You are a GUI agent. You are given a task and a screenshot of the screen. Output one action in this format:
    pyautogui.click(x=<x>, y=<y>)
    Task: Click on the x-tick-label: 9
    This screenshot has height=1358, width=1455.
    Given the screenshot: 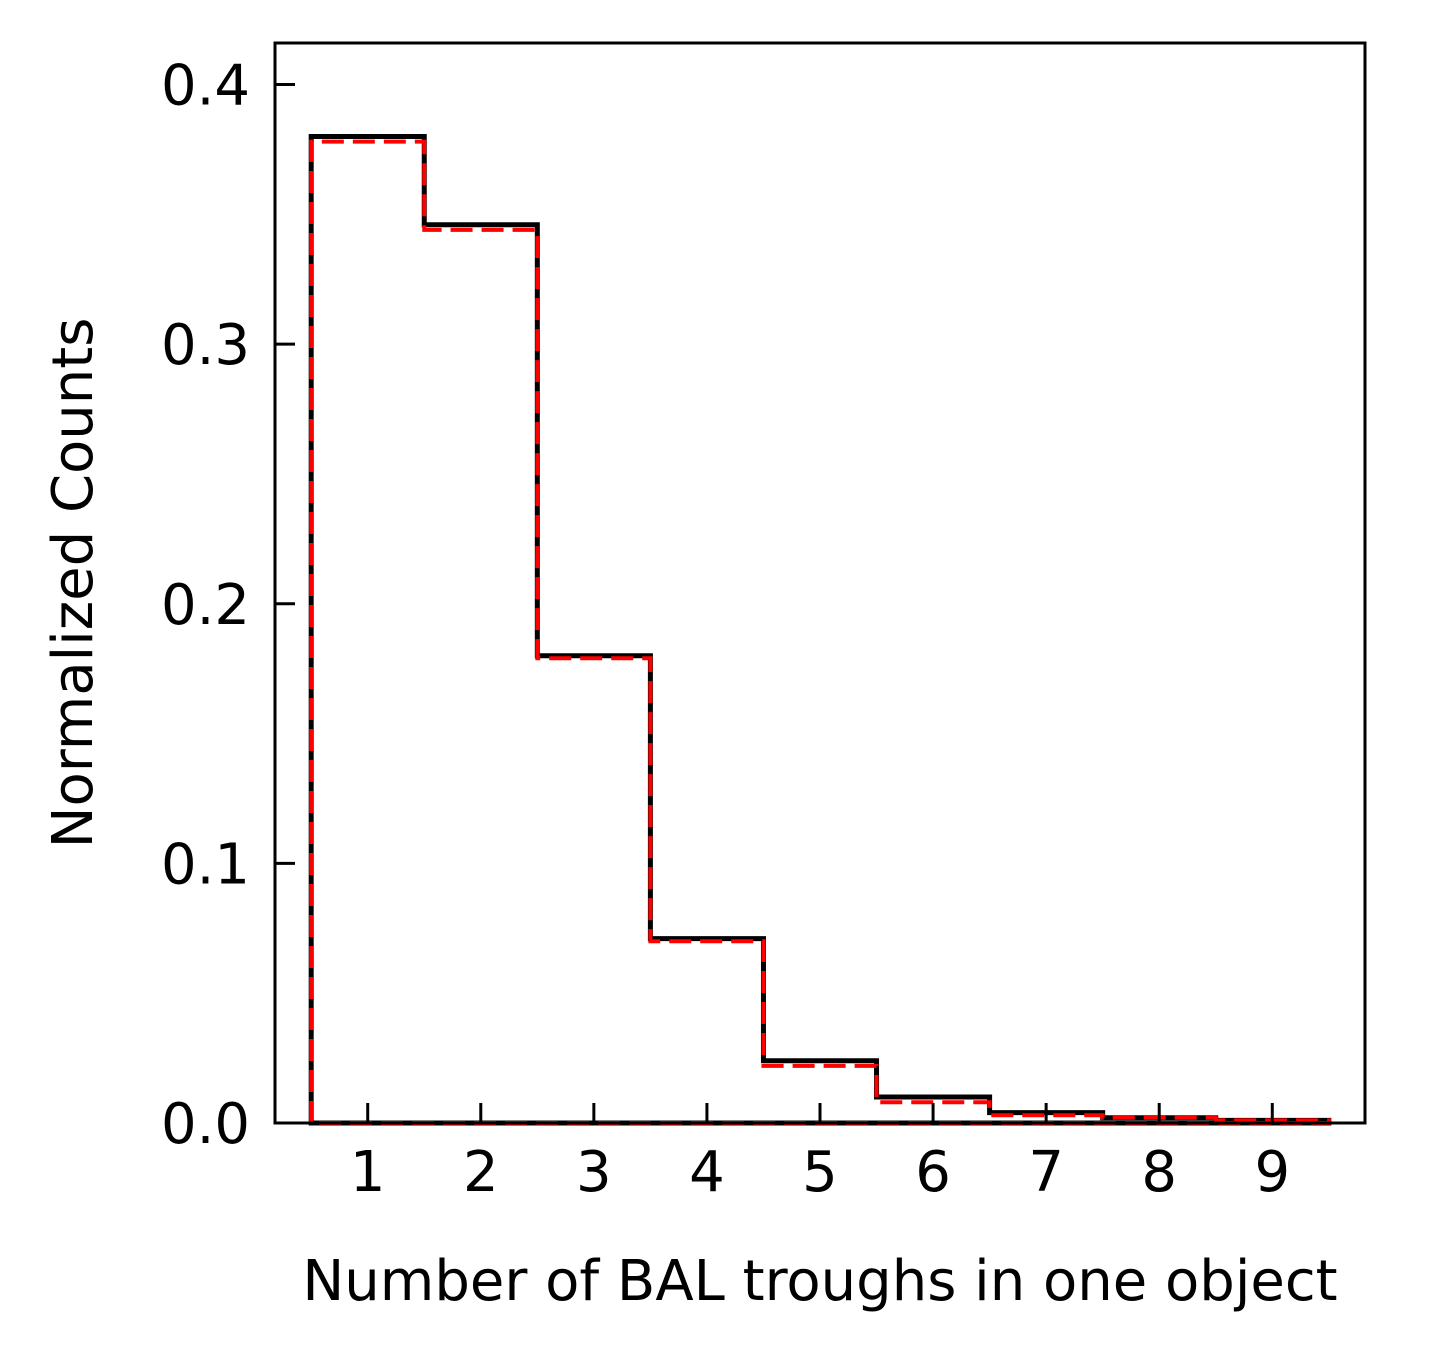 What is the action you would take?
    pyautogui.click(x=1272, y=1172)
    